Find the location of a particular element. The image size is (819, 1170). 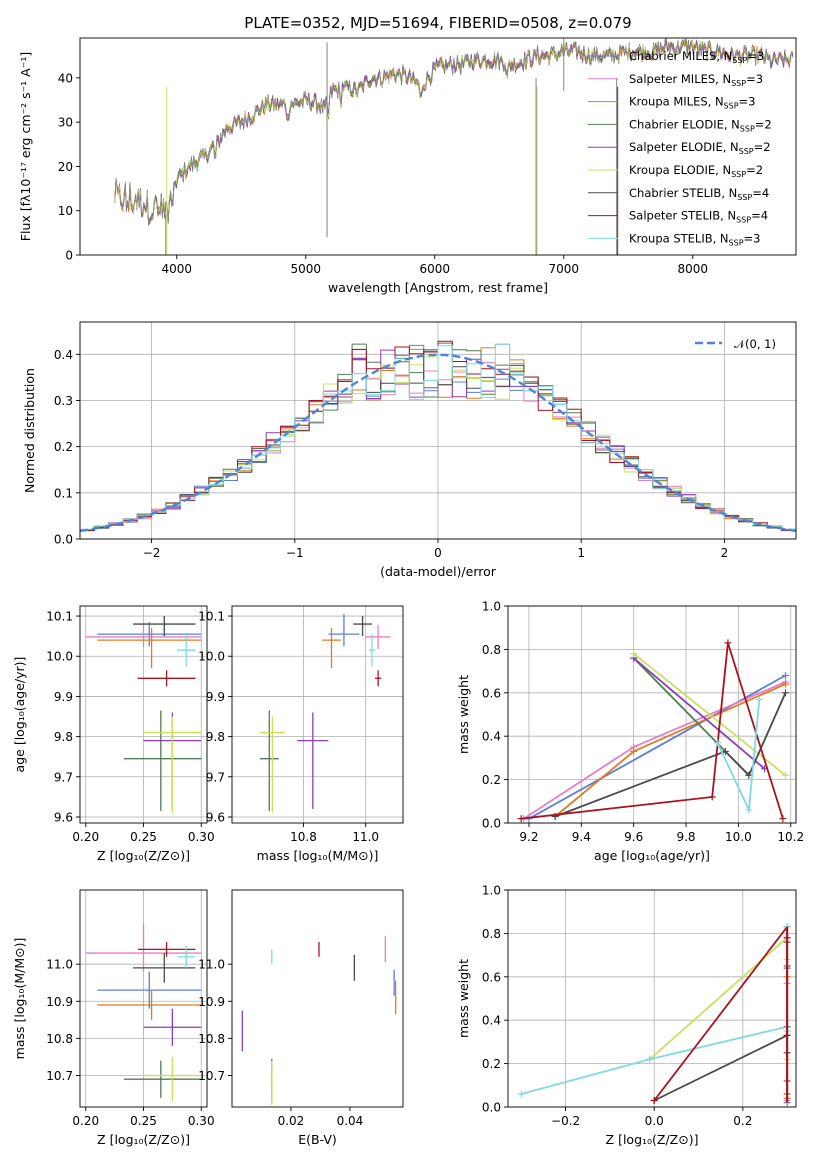

y-tick-label: 0.8 is located at coordinates (491, 934).